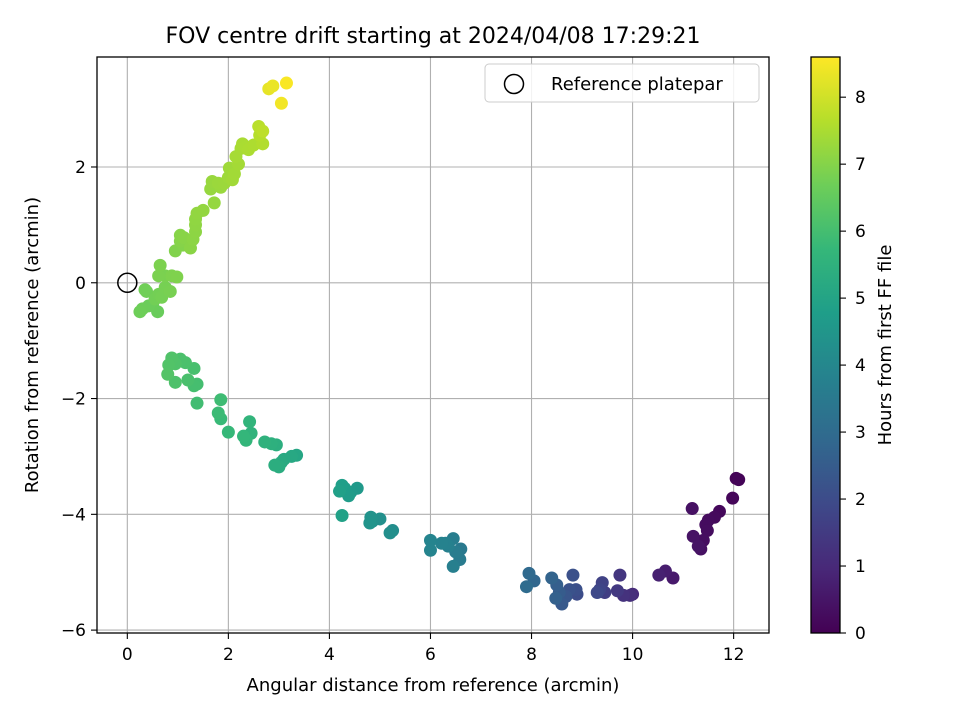 The height and width of the screenshot is (720, 960). I want to click on reference-point, so click(127, 283).